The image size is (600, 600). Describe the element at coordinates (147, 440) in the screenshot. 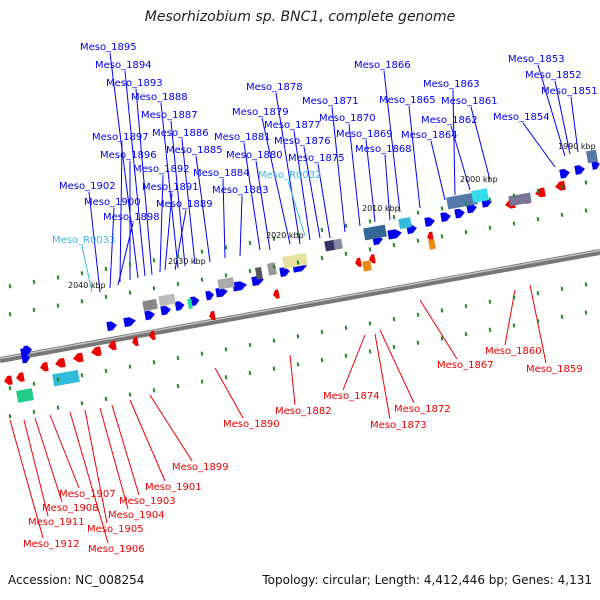

I see `leader-line-meso_1901` at that location.